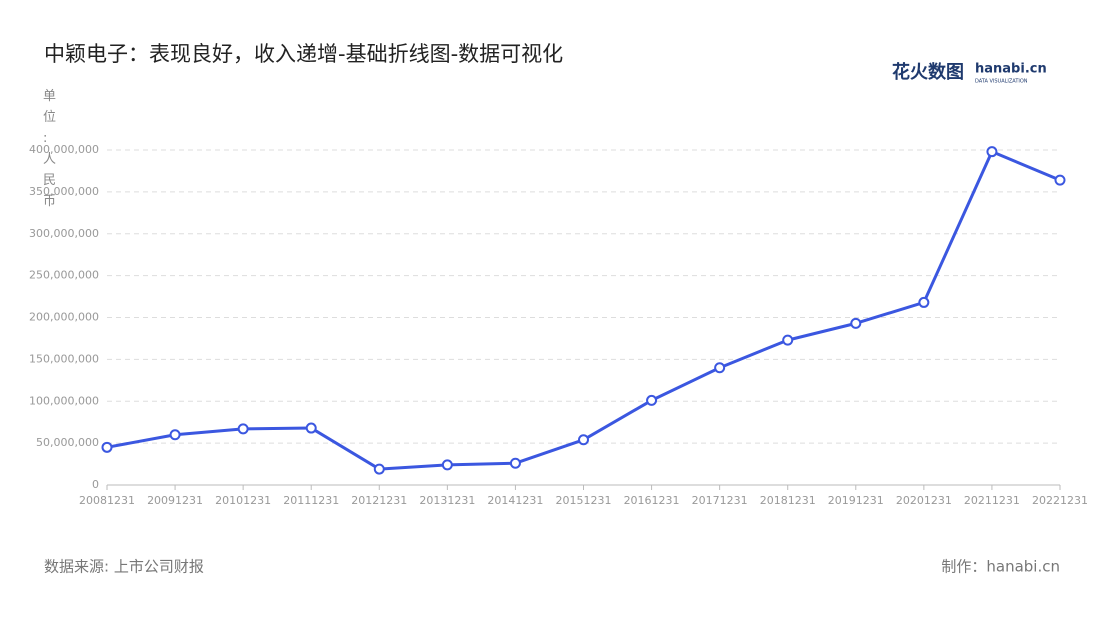 The image size is (1100, 620). Describe the element at coordinates (67, 442) in the screenshot. I see `y-tick-label: 50,000,000` at that location.